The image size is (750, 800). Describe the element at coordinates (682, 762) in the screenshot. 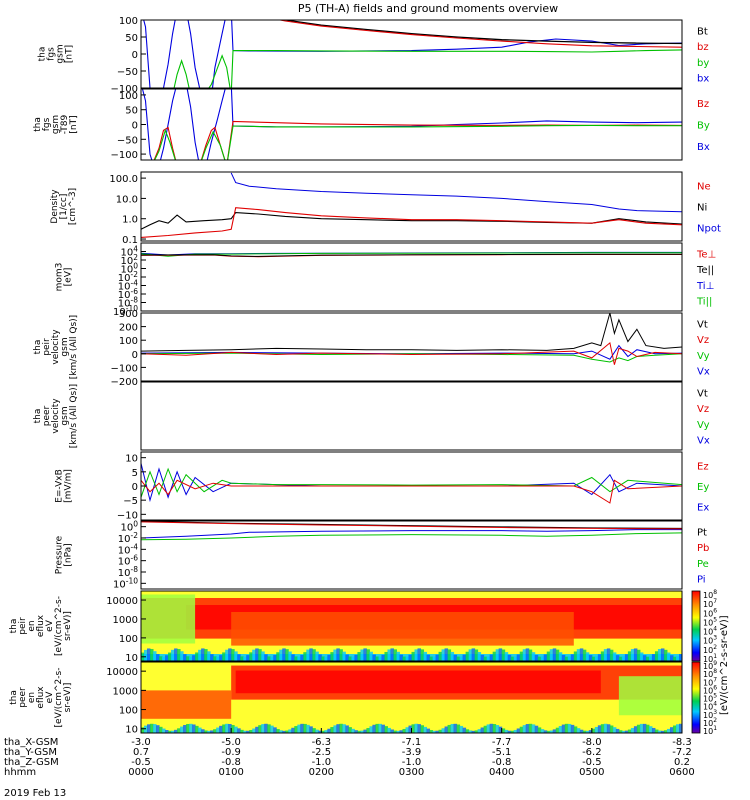

I see `x-tick-label: 0.2` at that location.